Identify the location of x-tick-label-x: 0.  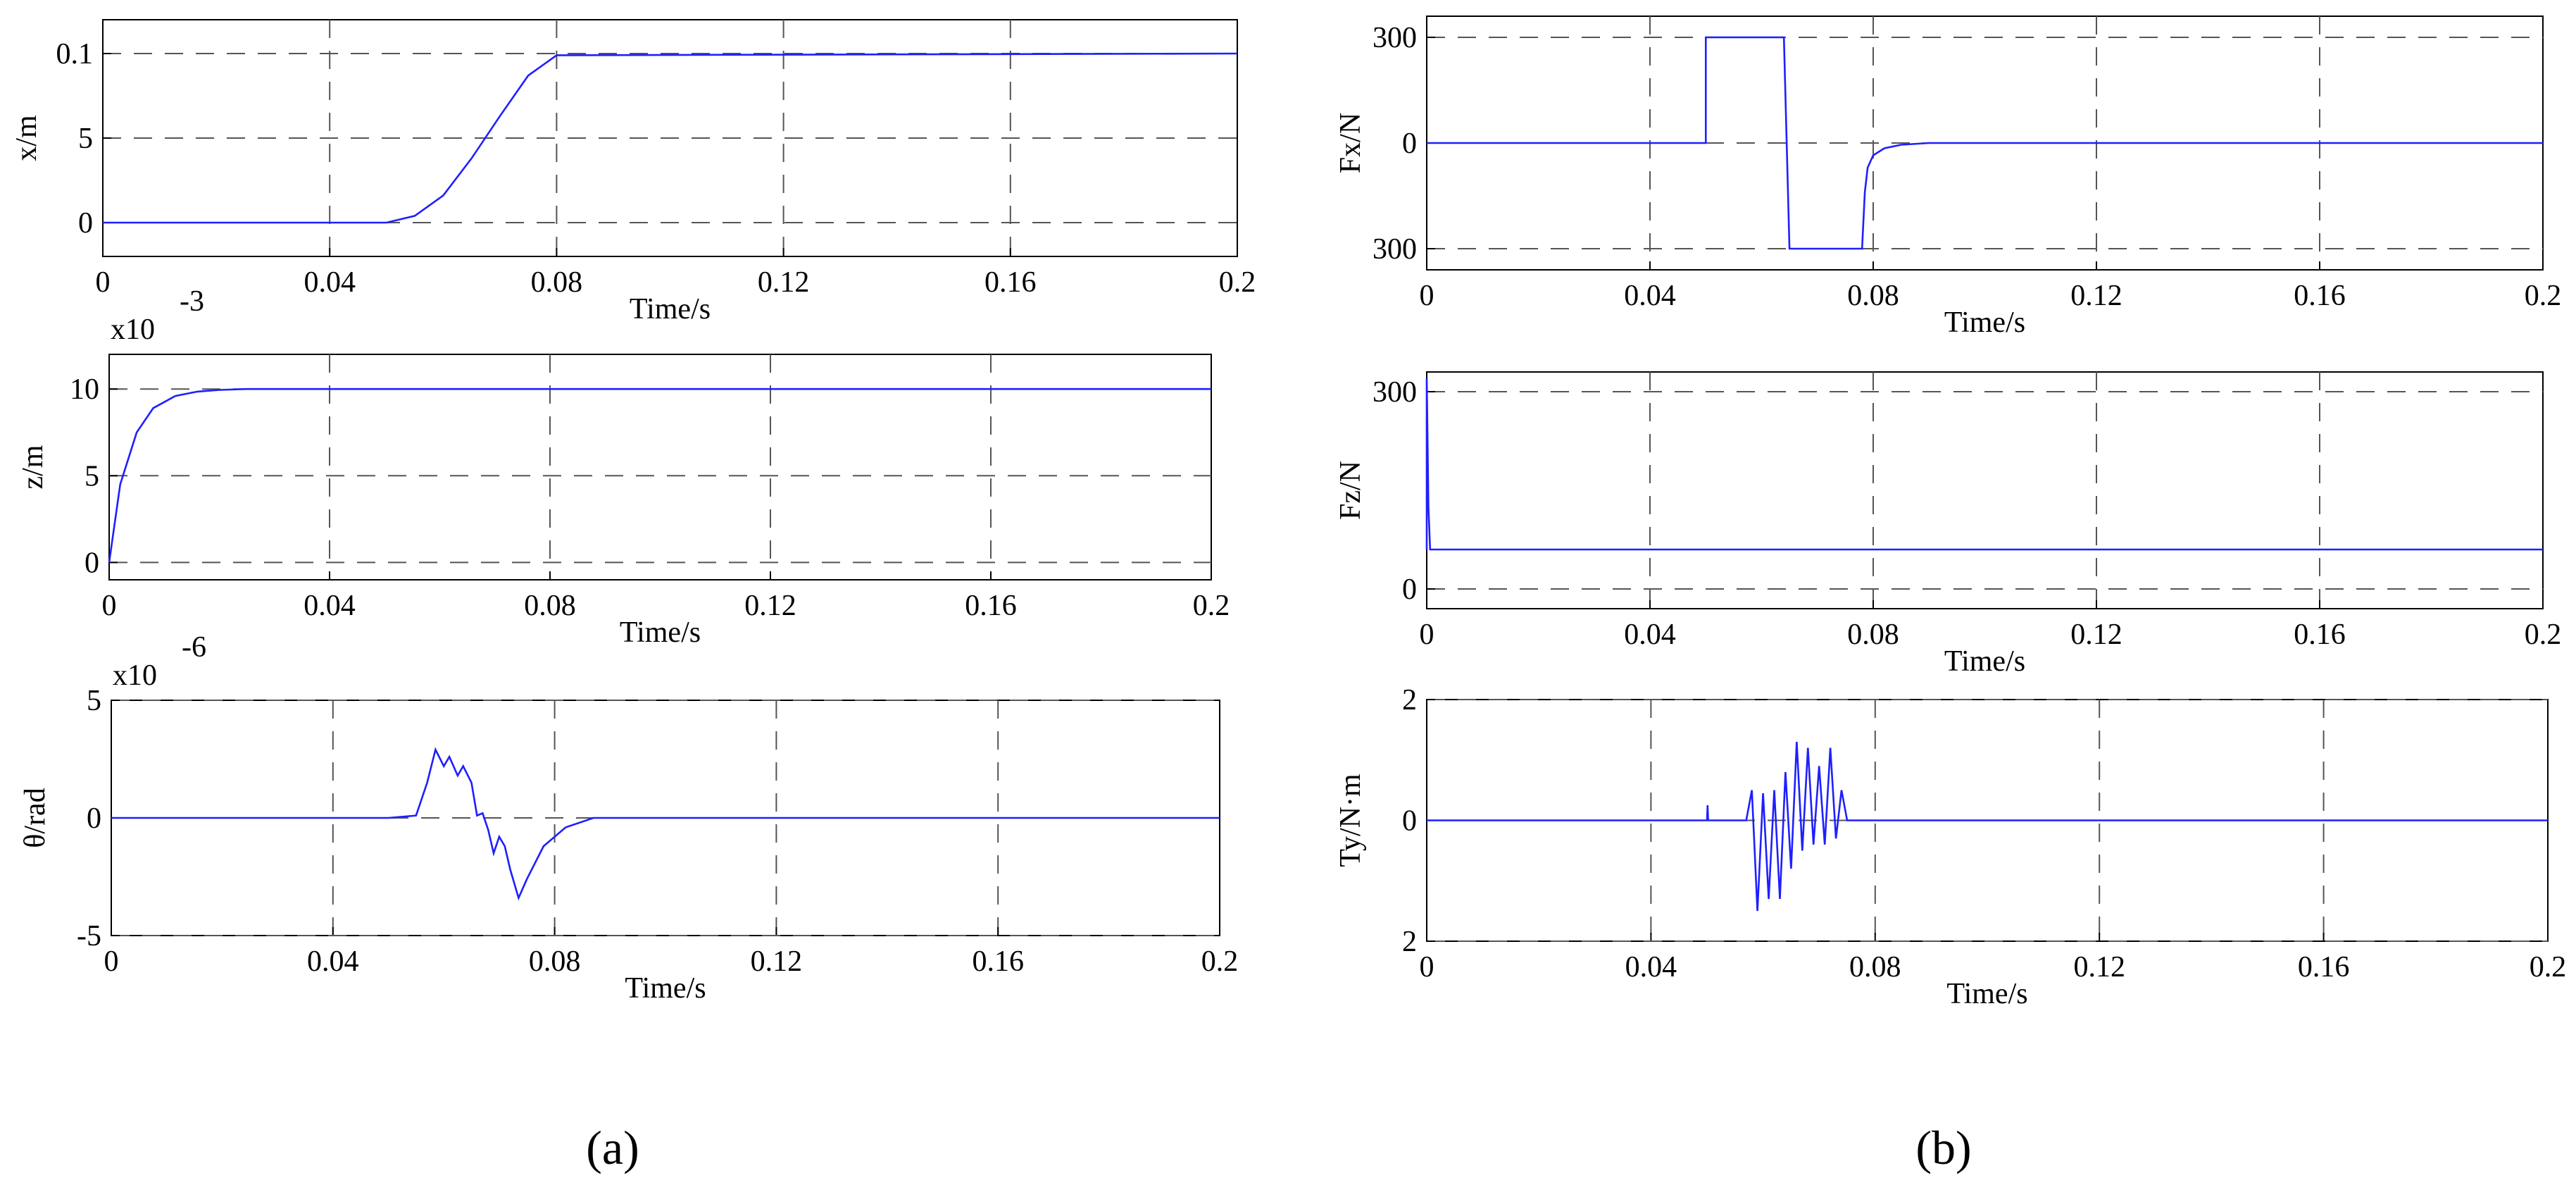
(103, 282).